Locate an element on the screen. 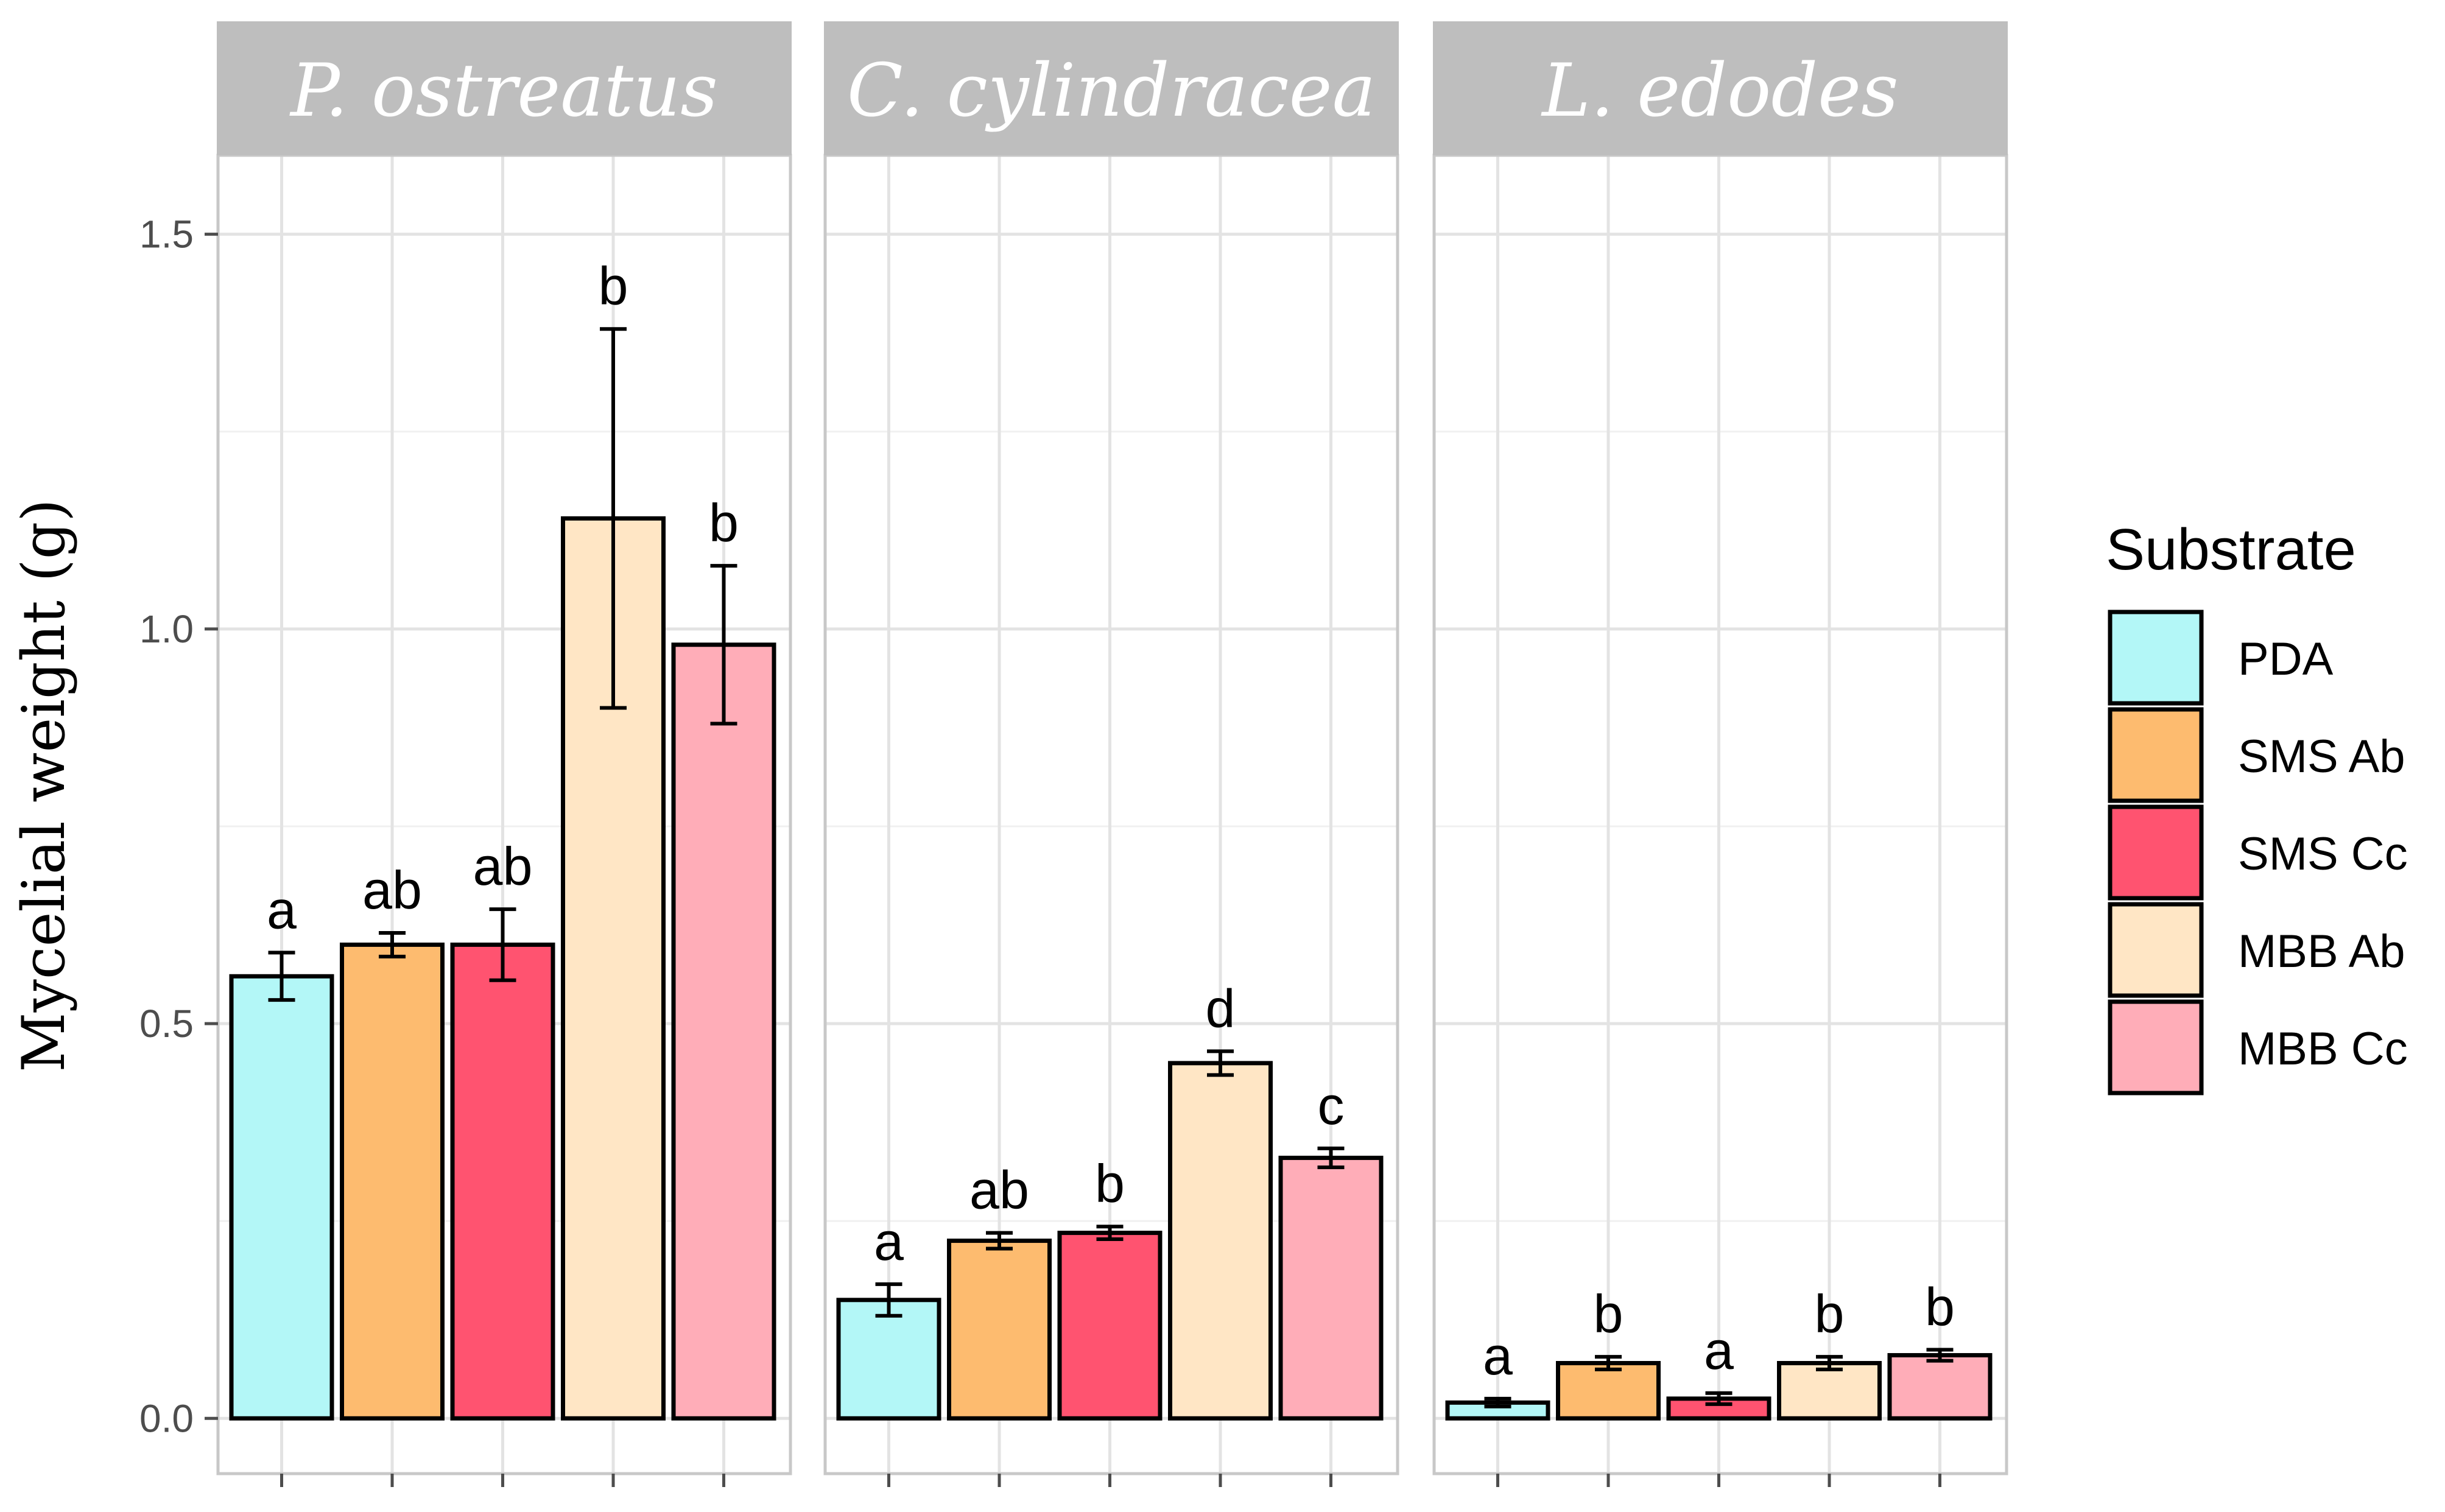 The height and width of the screenshot is (1512, 2445). y-axis-title: Mycelial weight (g) is located at coordinates (44, 786).